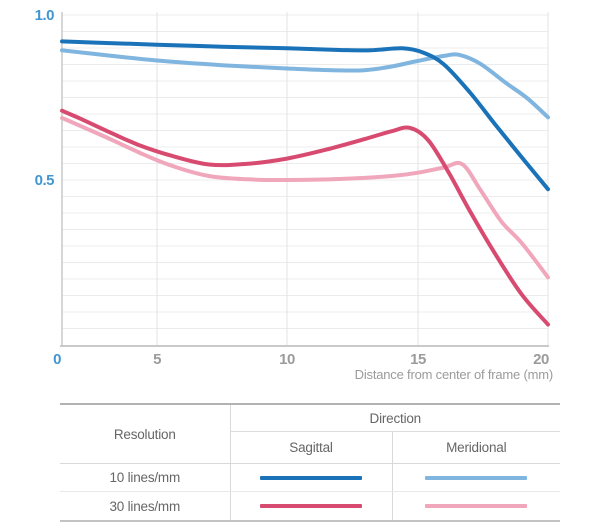  I want to click on resolution-header: Resolution, so click(145, 434).